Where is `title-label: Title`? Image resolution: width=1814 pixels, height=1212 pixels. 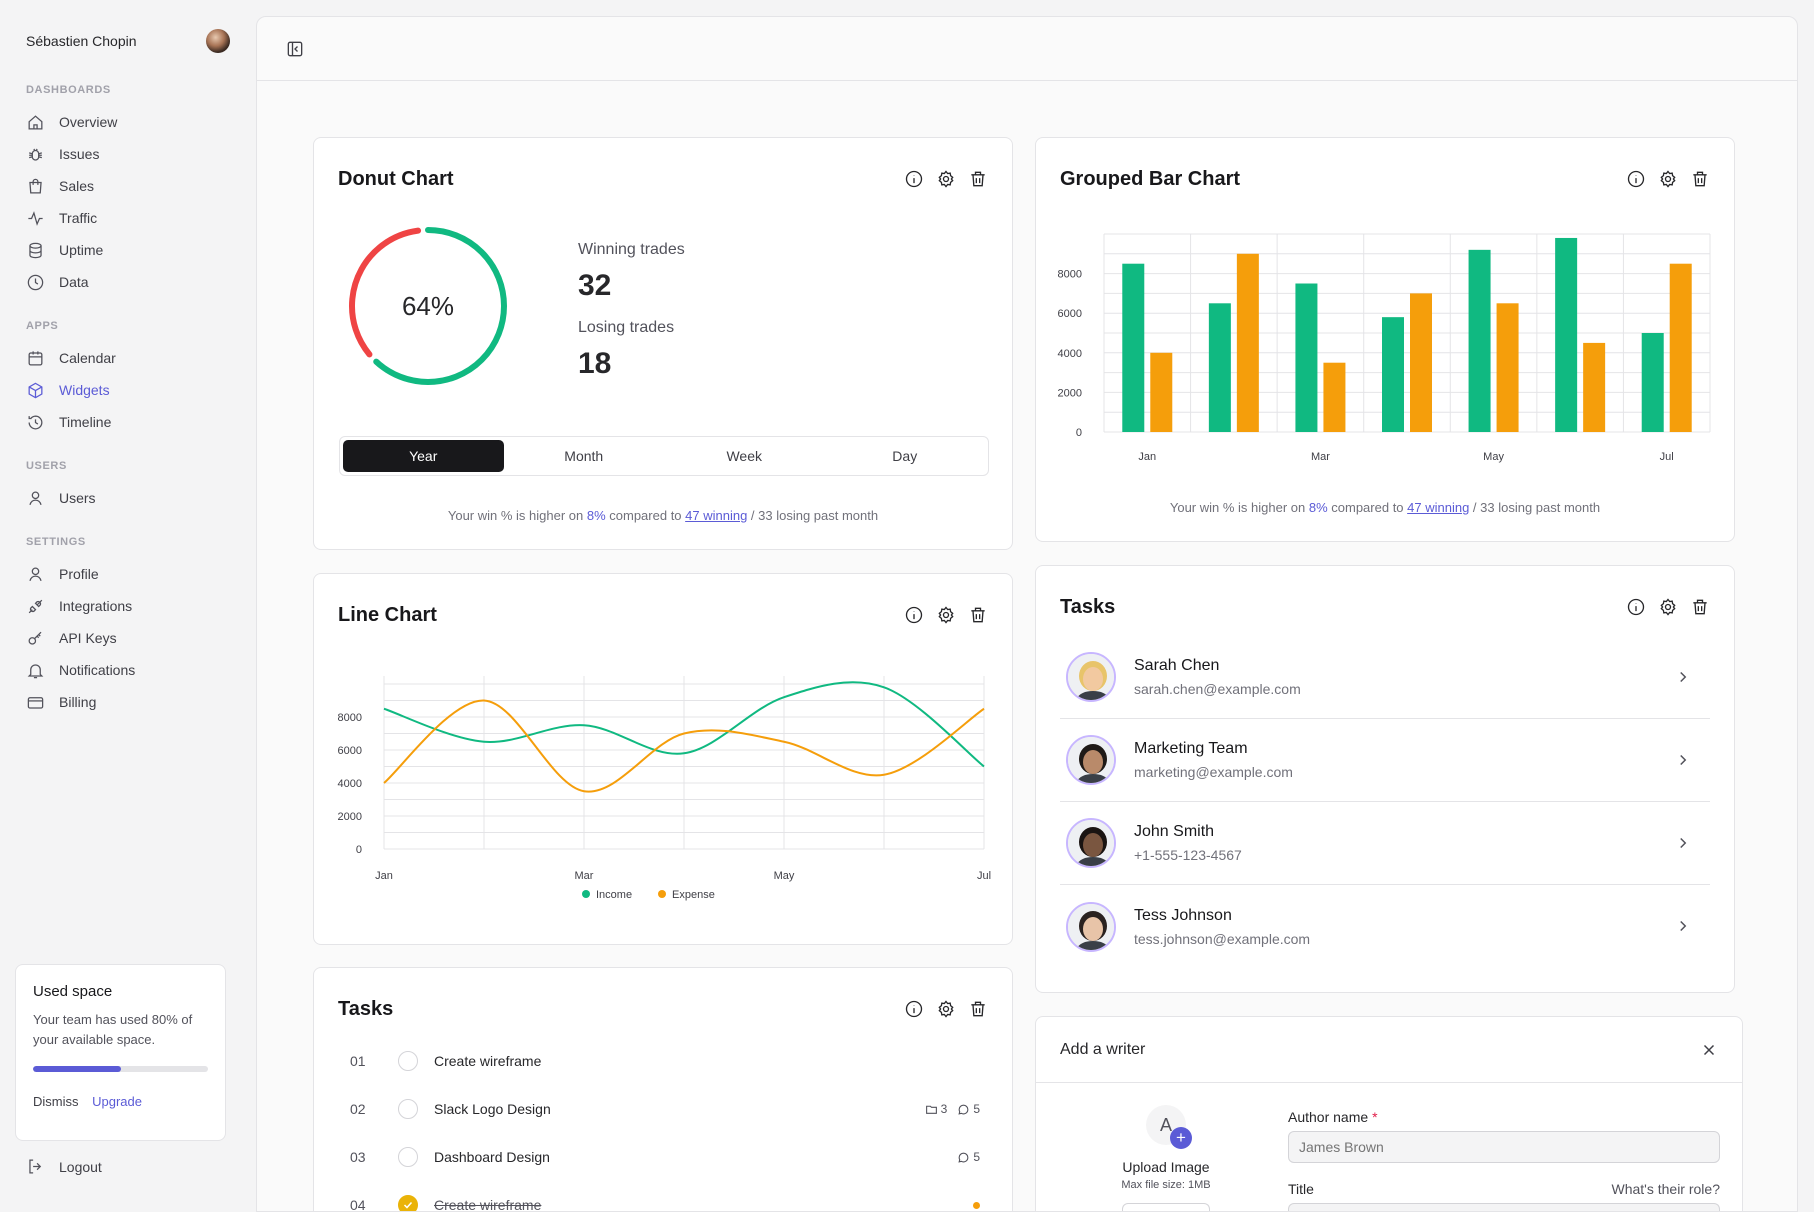 title-label: Title is located at coordinates (1301, 1189).